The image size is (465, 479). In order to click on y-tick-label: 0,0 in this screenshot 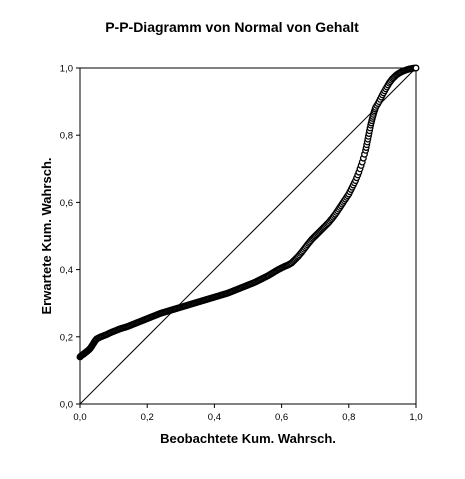, I will do `click(66, 405)`.